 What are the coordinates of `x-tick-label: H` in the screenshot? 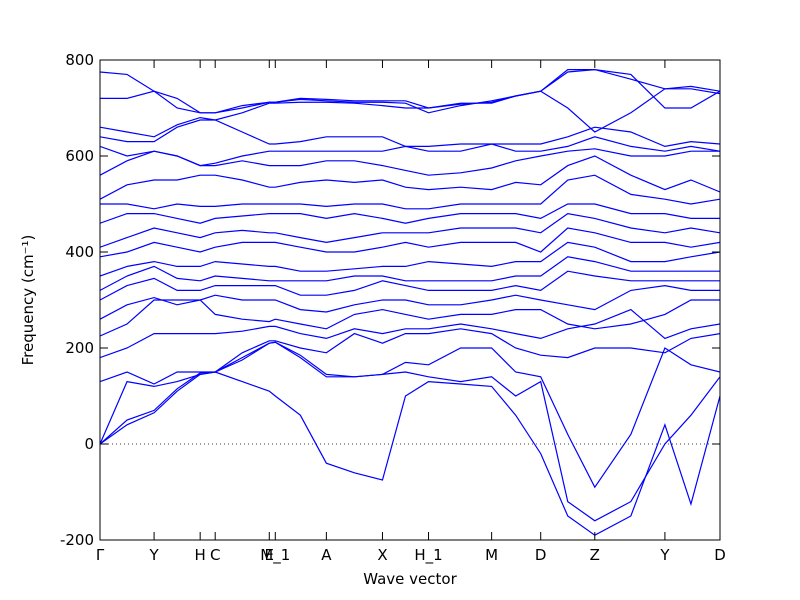 It's located at (200, 555).